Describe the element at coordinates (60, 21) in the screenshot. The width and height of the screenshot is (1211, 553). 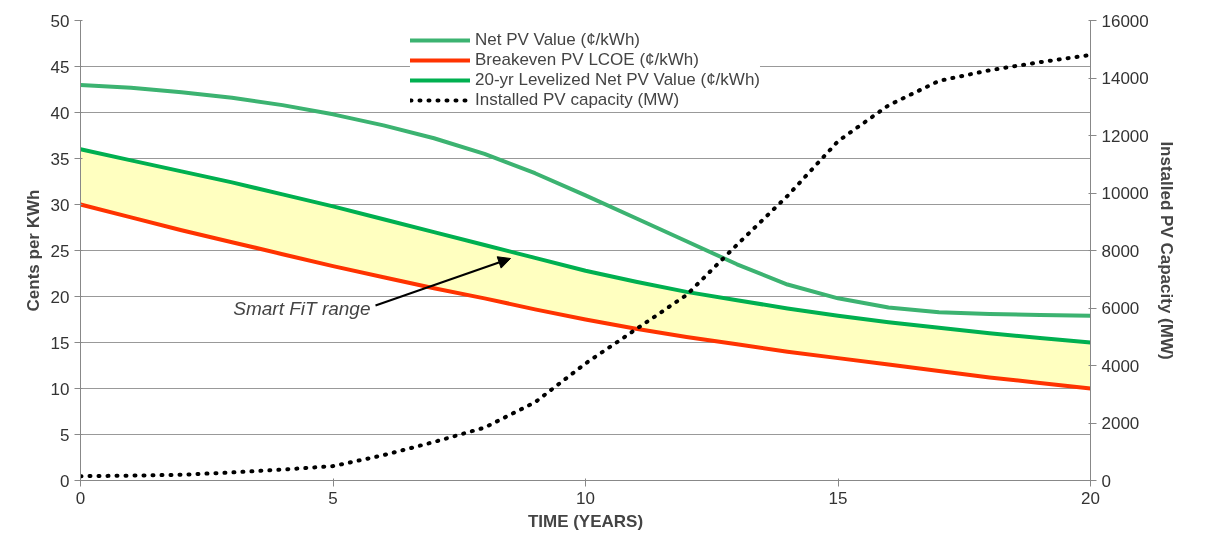
I see `y-tick-label: 50` at that location.